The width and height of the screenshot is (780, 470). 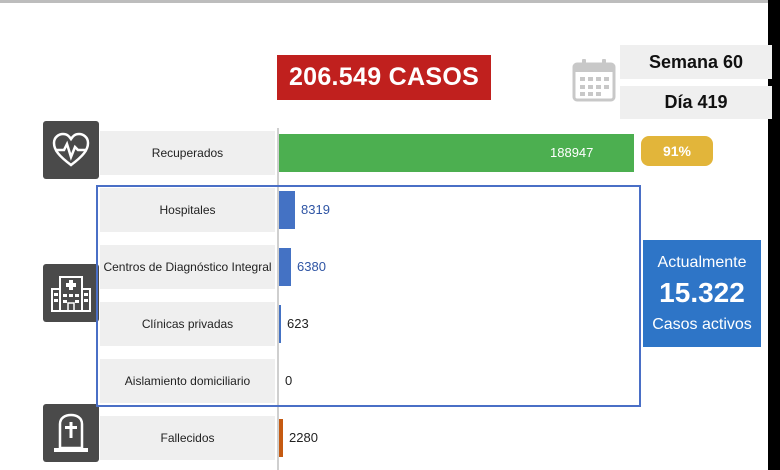 What do you see at coordinates (456, 153) in the screenshot?
I see `bar-recuperados` at bounding box center [456, 153].